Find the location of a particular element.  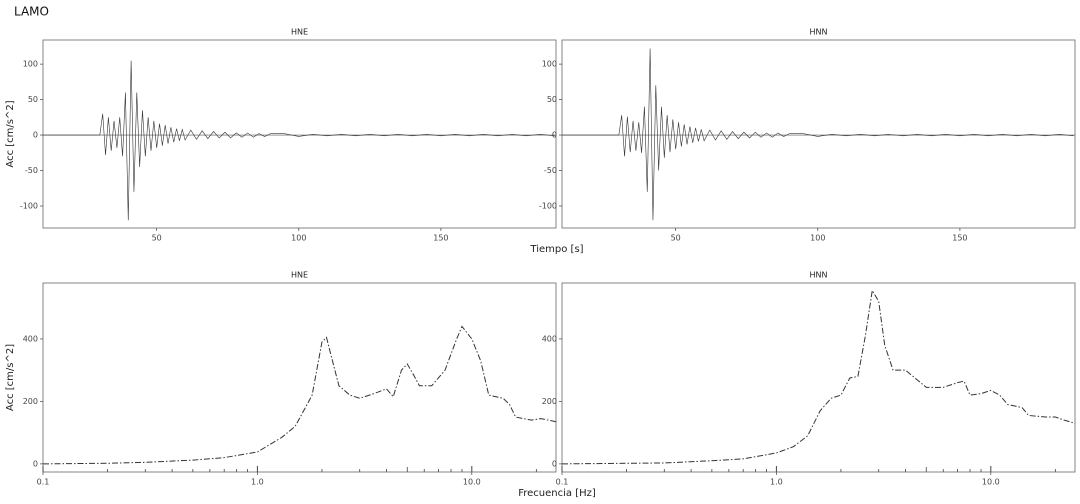

figure-title: LAMO is located at coordinates (31, 12).